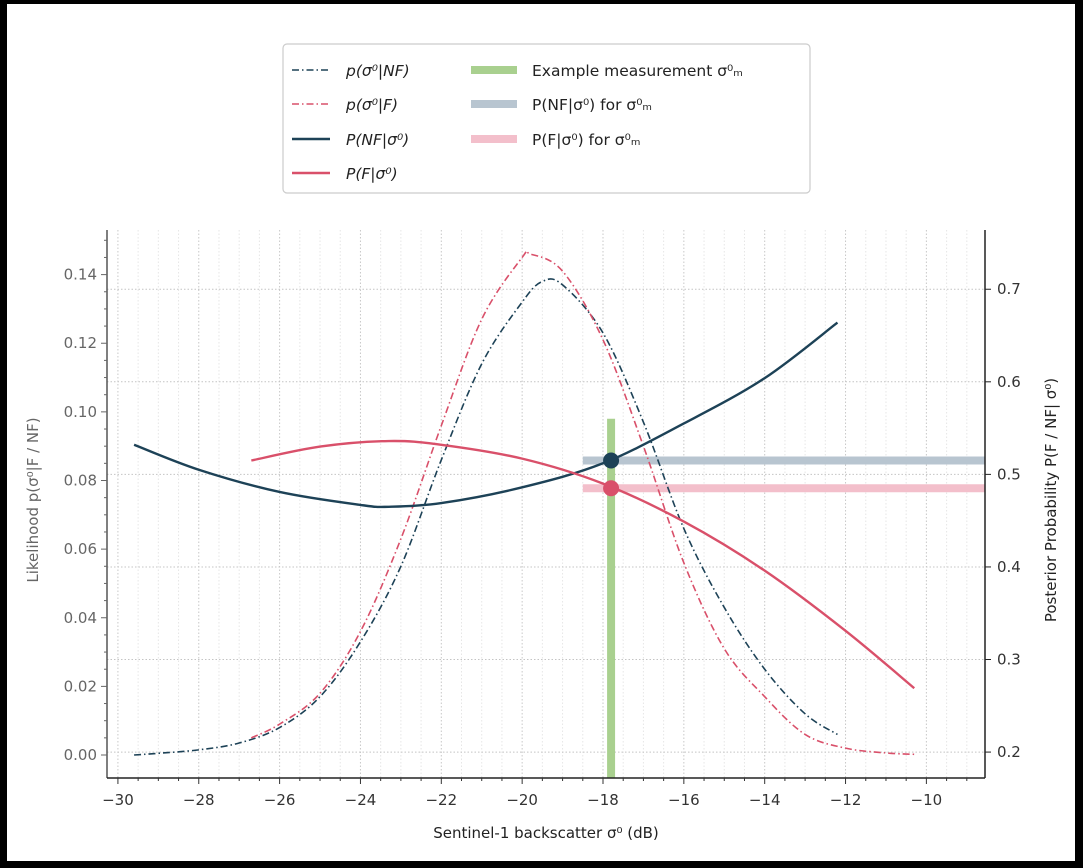 Image resolution: width=1083 pixels, height=868 pixels. I want to click on legend-box, so click(546, 118).